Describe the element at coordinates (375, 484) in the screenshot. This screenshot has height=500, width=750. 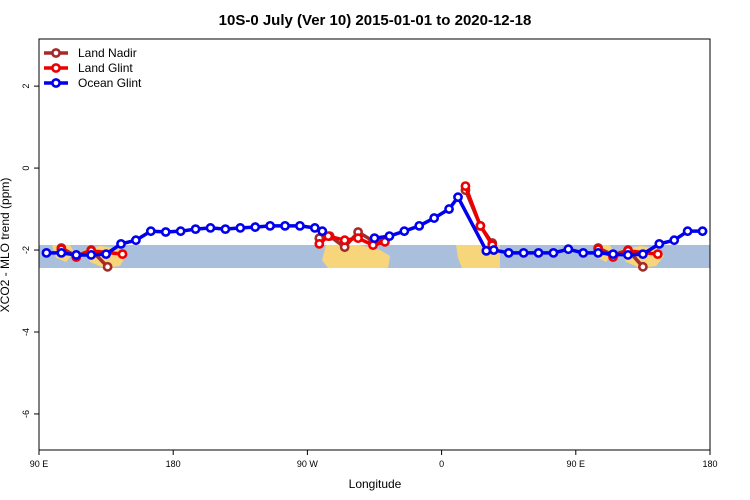
I see `x-axis-label: Longitude` at that location.